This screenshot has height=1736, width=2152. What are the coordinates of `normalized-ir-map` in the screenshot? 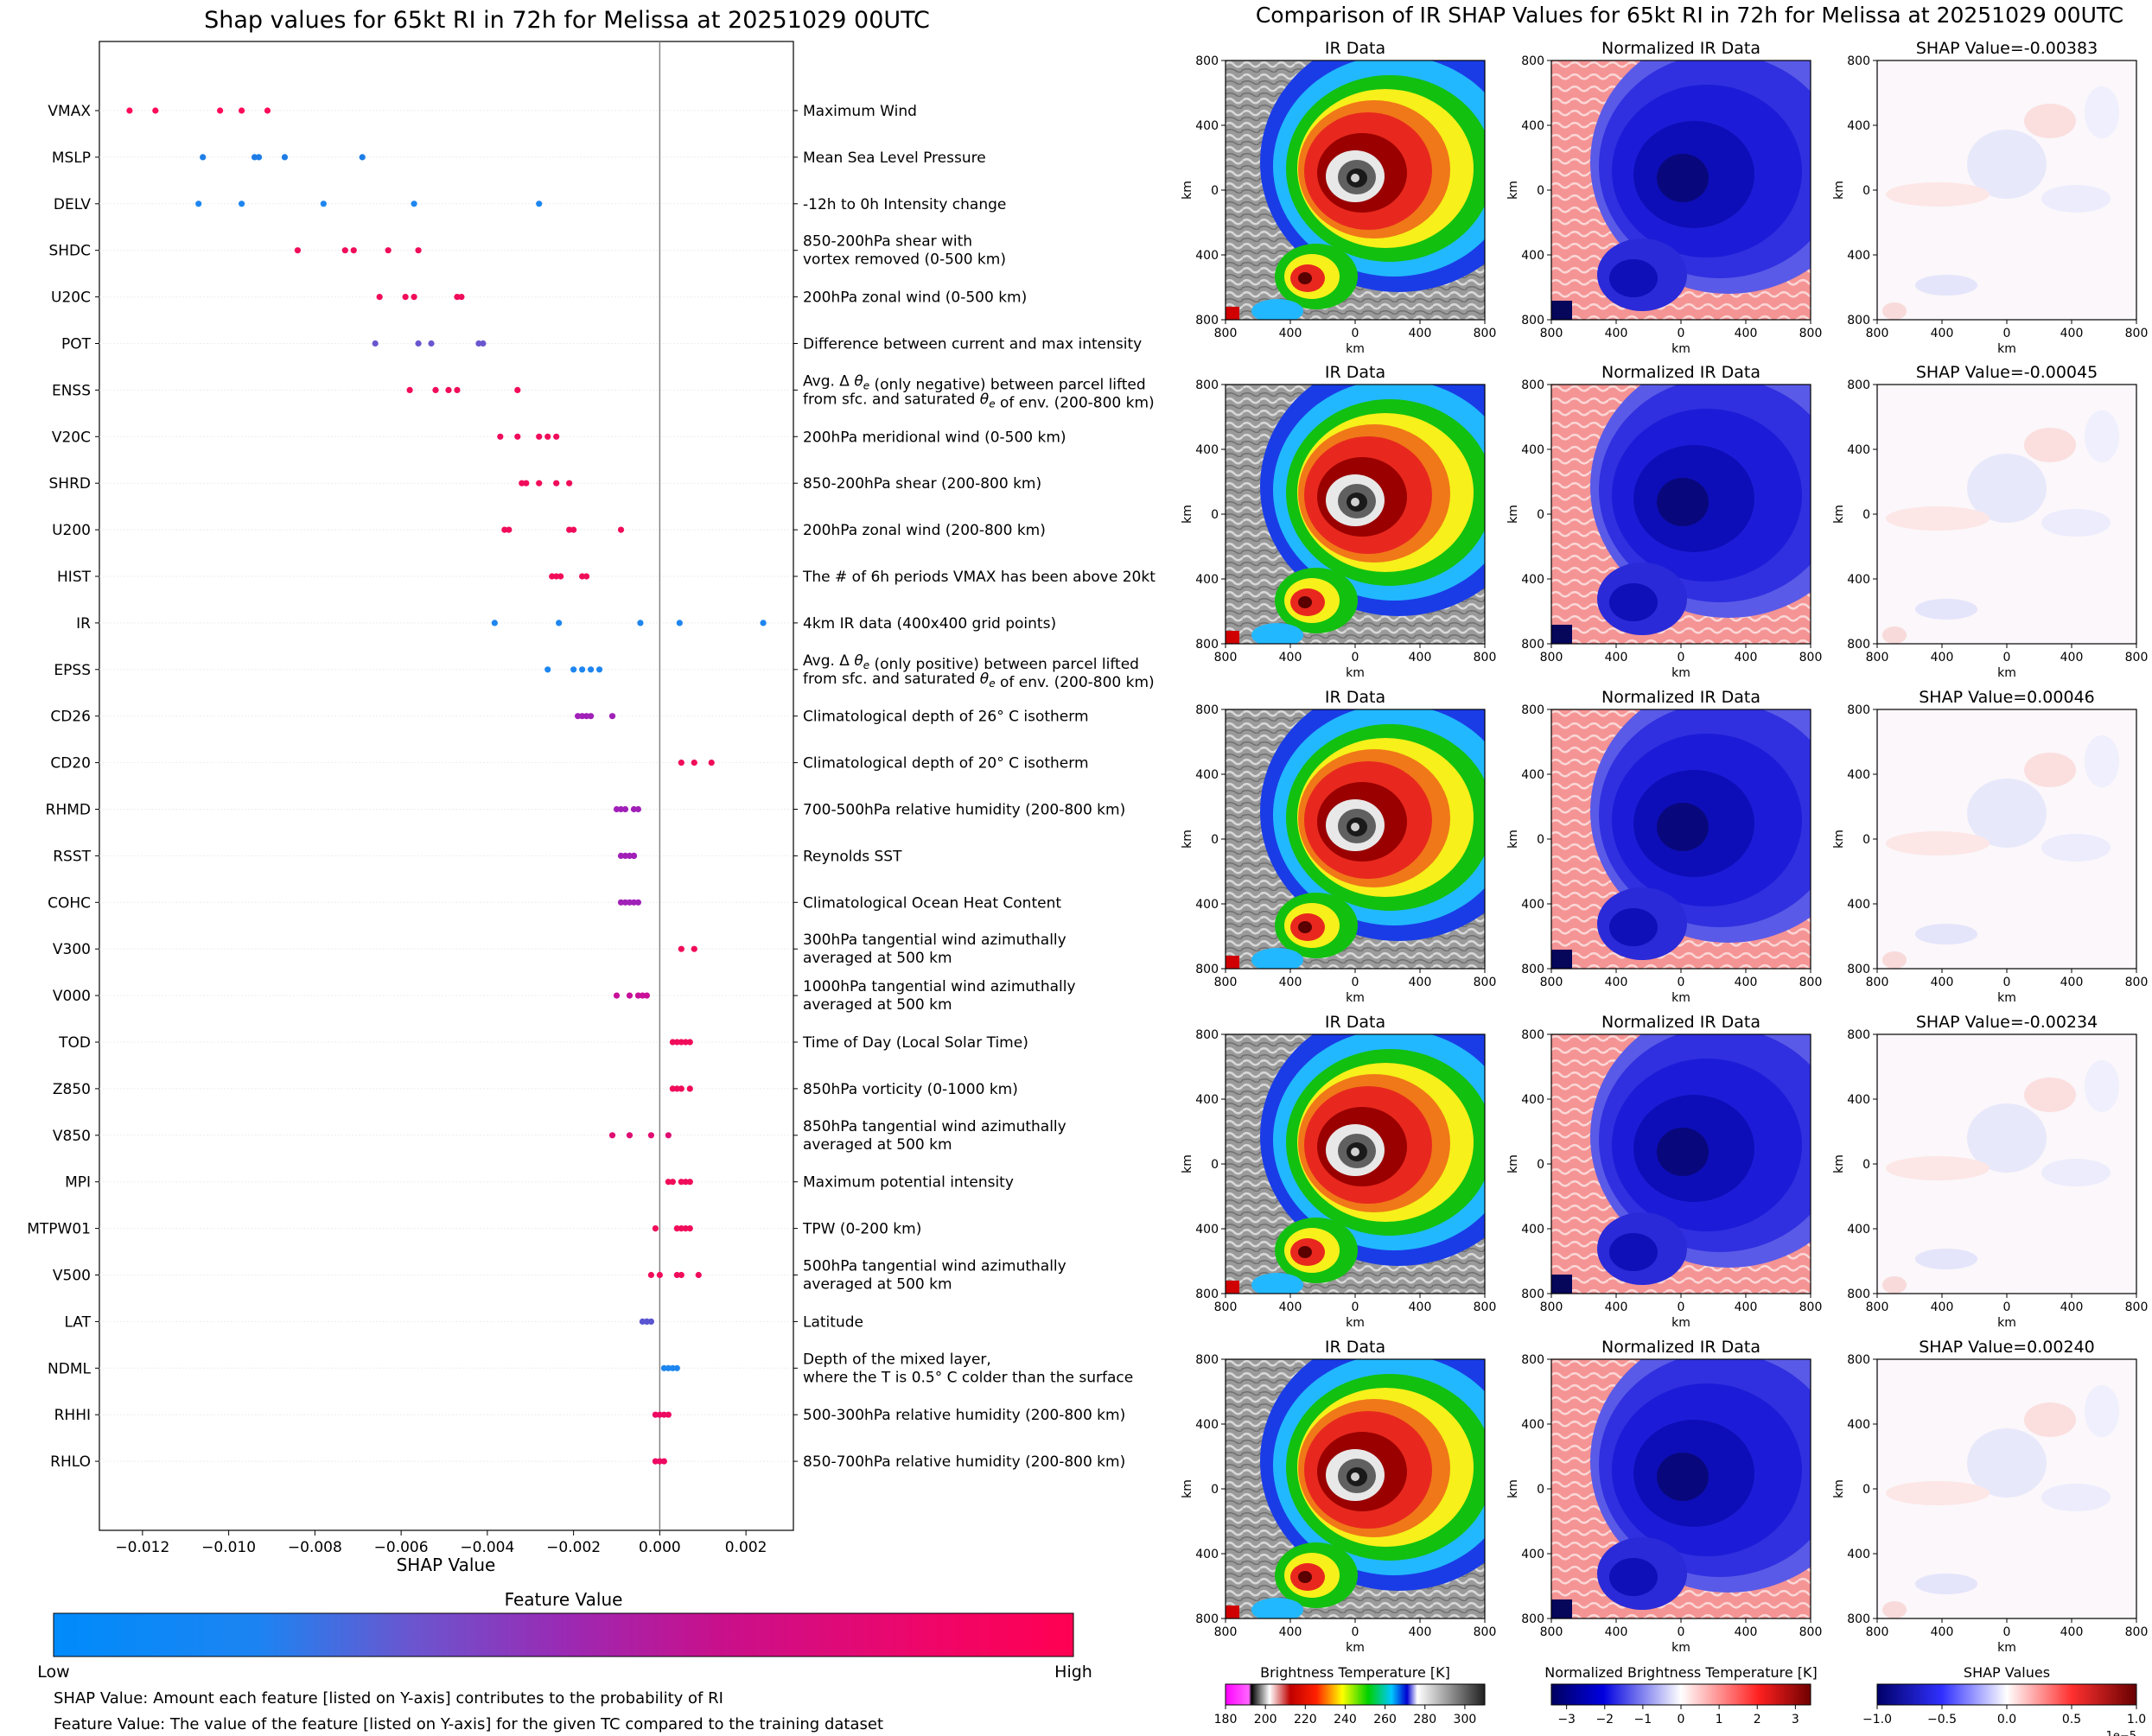 It's located at (1709, 1149).